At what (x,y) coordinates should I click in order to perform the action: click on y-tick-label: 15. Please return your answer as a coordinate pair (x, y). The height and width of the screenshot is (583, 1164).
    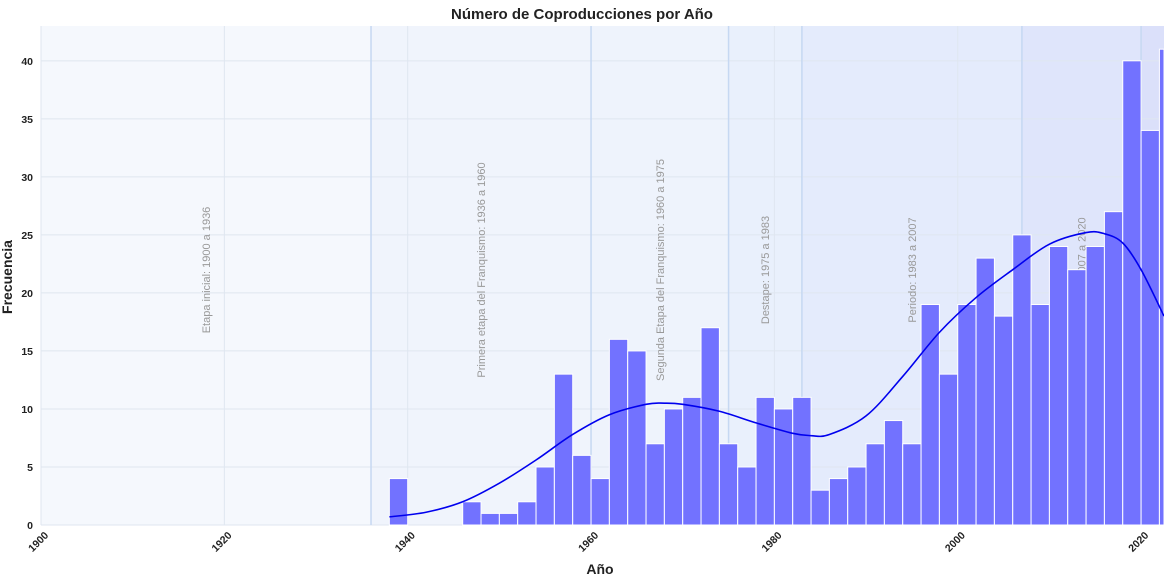
    Looking at the image, I should click on (27, 352).